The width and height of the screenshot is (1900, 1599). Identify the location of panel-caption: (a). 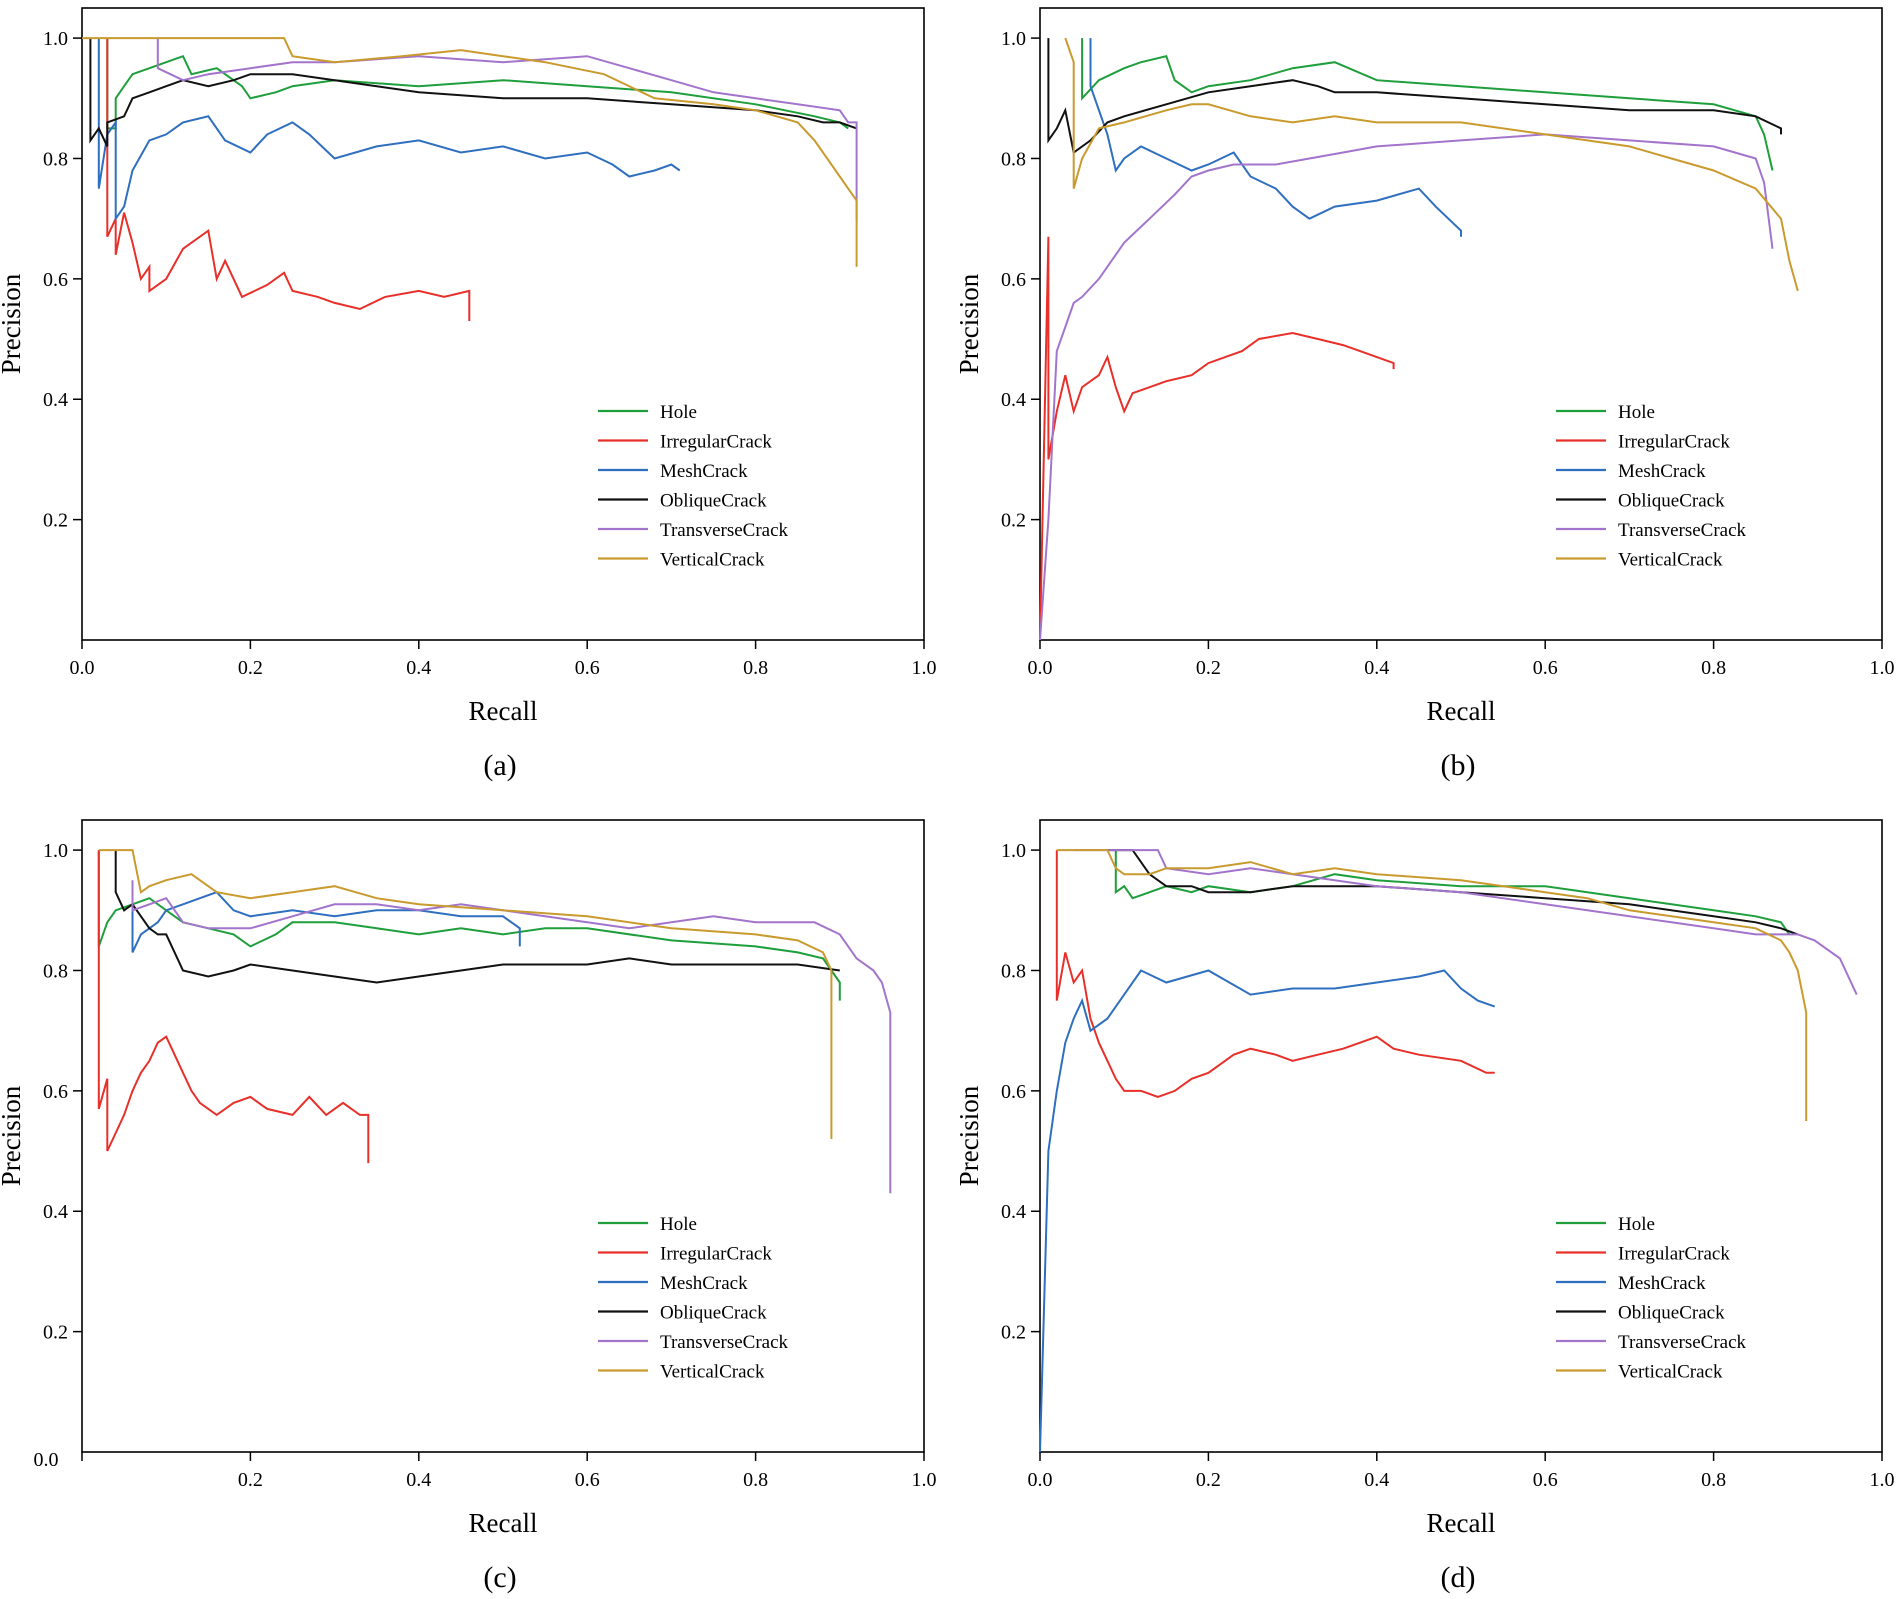
(499, 765).